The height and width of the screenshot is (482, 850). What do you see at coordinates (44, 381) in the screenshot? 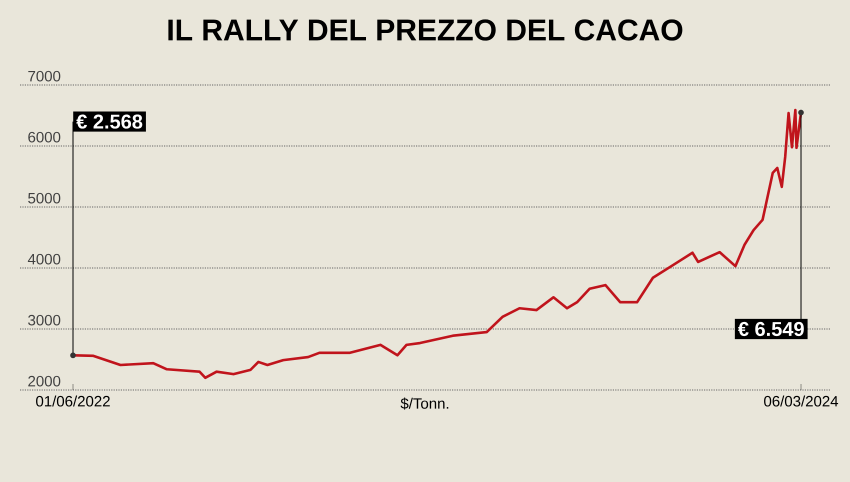
I see `y-tick-label: 2000` at bounding box center [44, 381].